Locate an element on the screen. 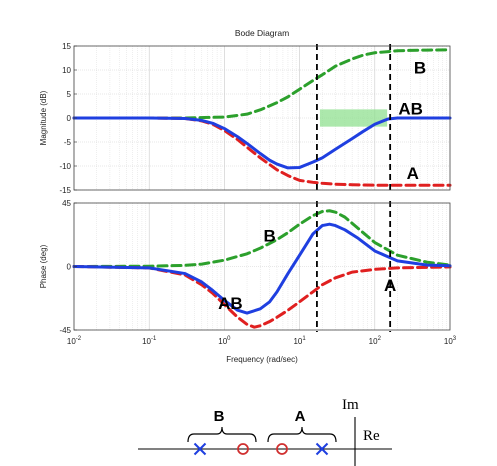 Image resolution: width=497 pixels, height=466 pixels. x-axis-label: Frequency (rad/sec) is located at coordinates (262, 359).